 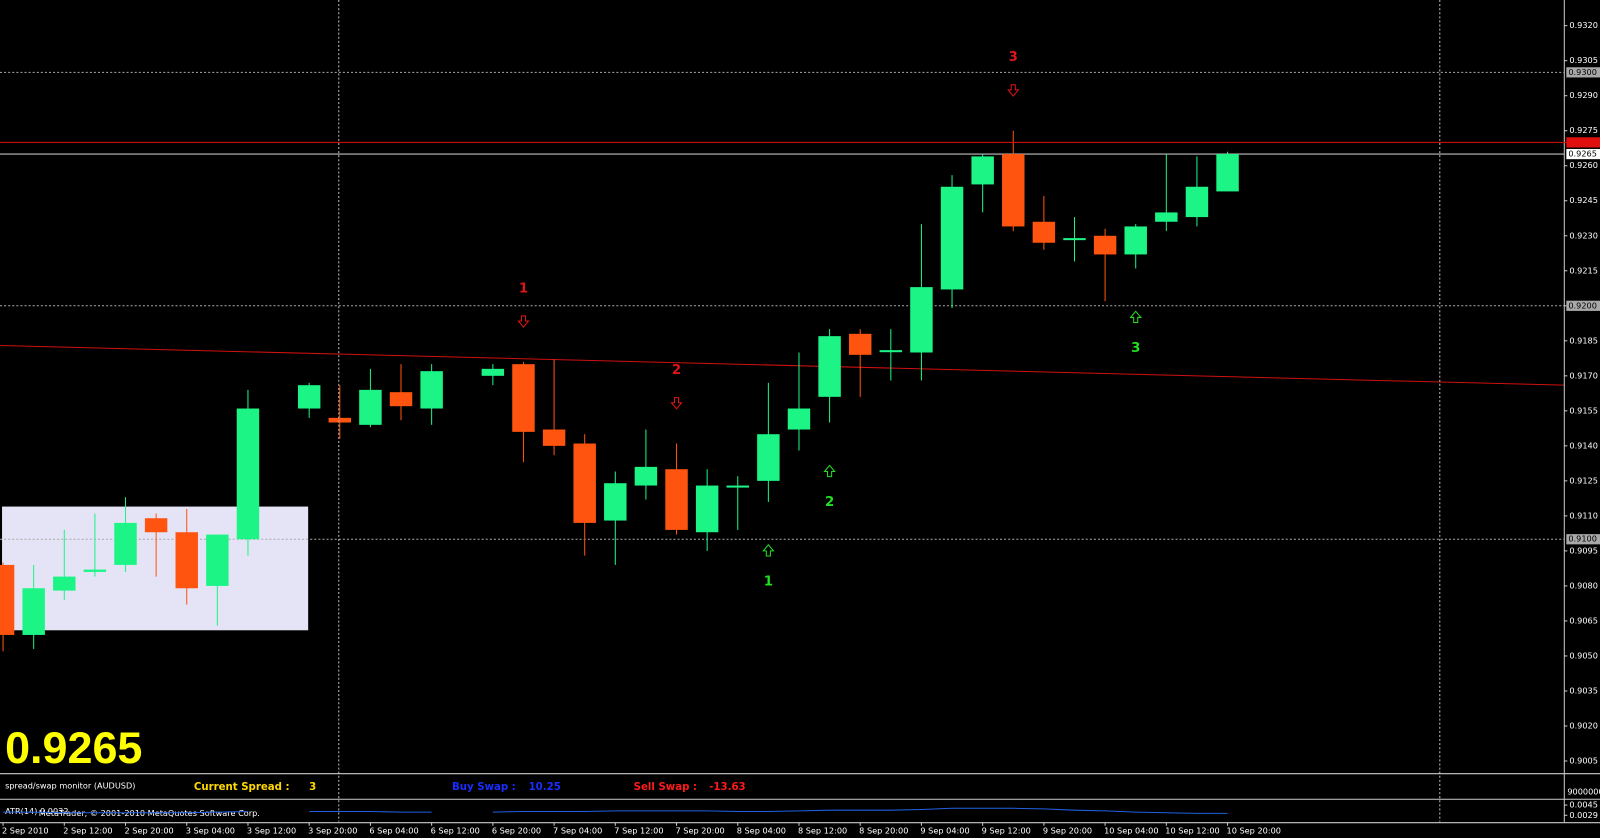 I want to click on y-tick-label: 0.9140, so click(x=1583, y=445).